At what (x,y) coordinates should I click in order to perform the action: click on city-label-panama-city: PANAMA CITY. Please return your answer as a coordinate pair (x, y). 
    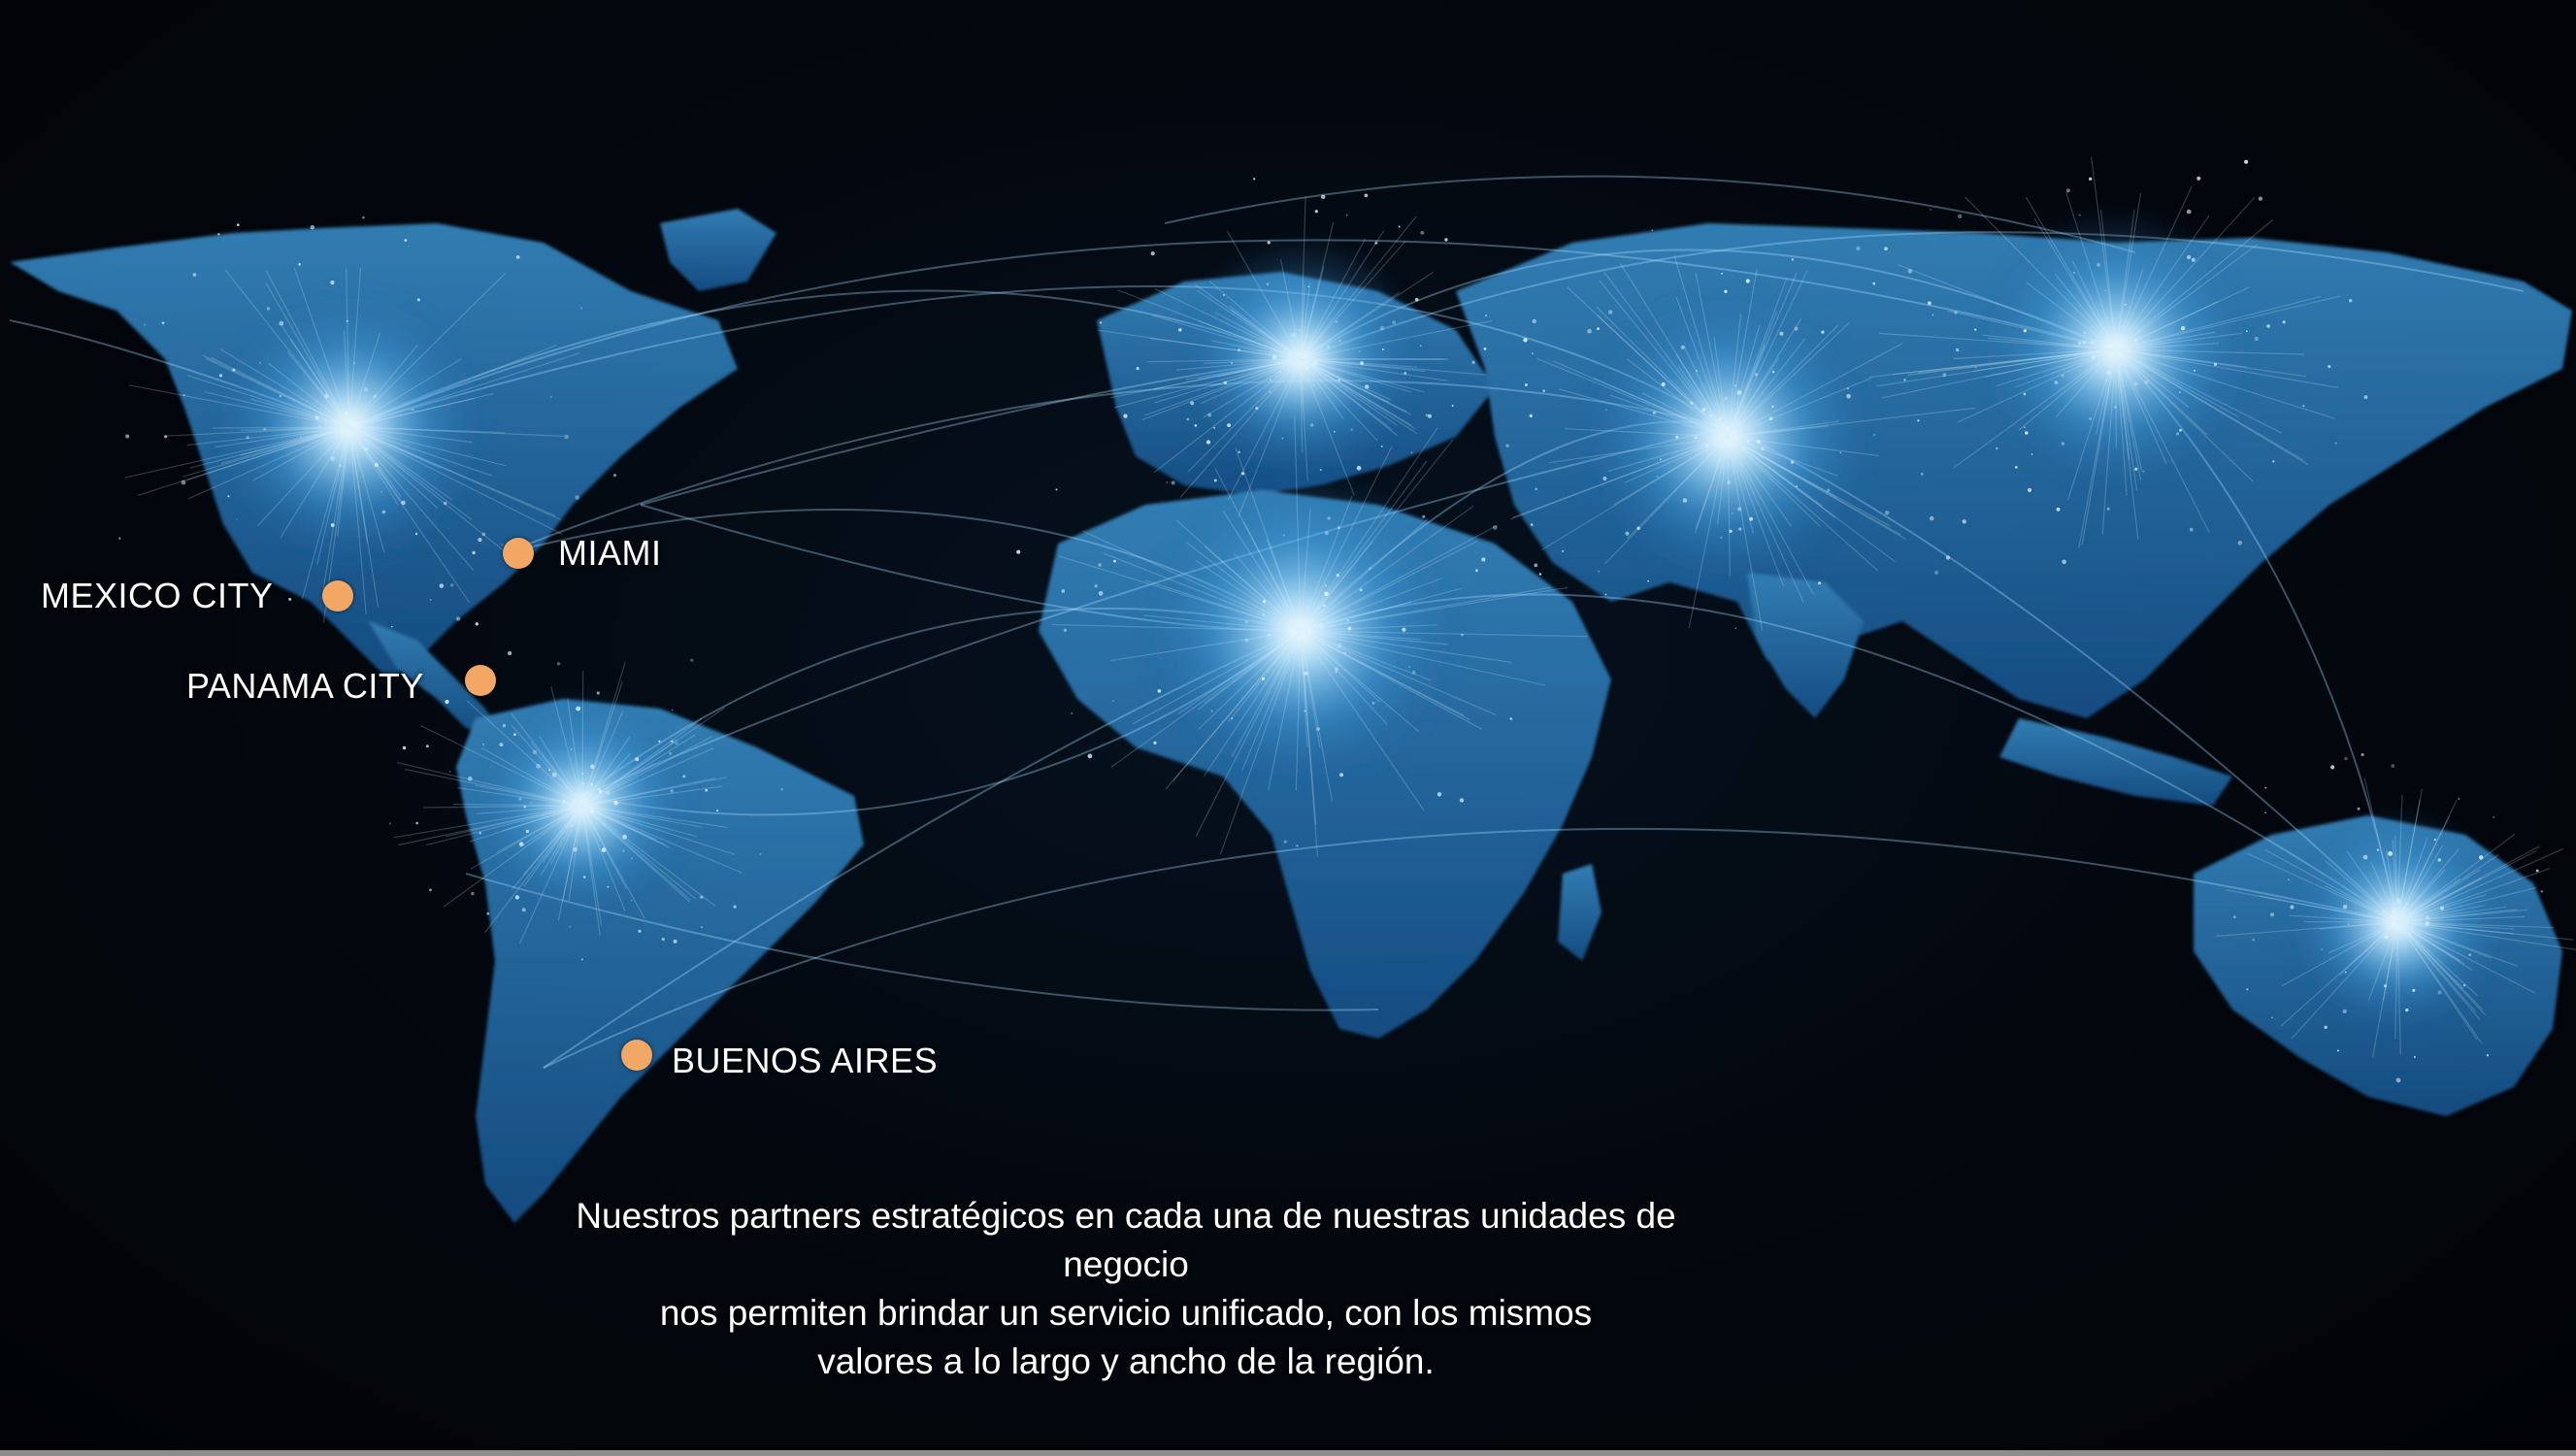
    Looking at the image, I should click on (305, 686).